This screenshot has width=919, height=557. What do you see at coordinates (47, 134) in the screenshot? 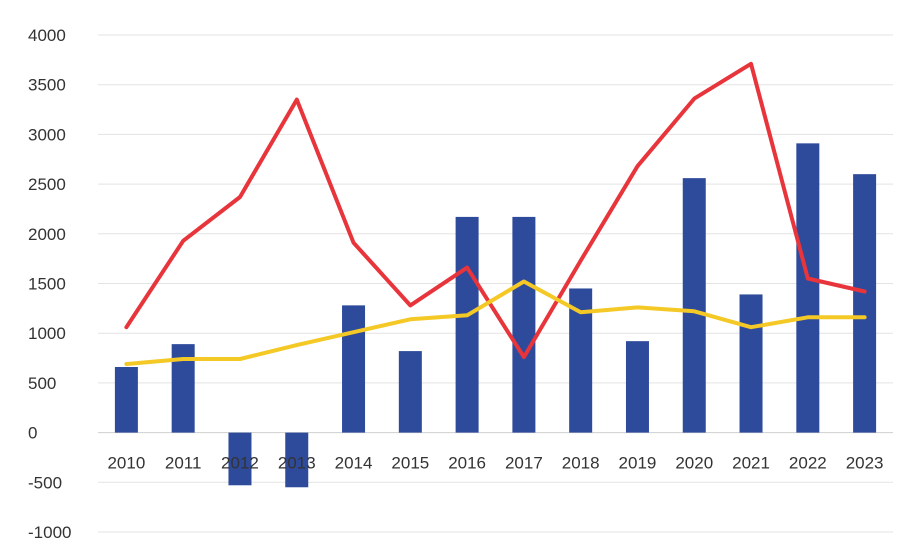
I see `y-tick-label: 3000` at bounding box center [47, 134].